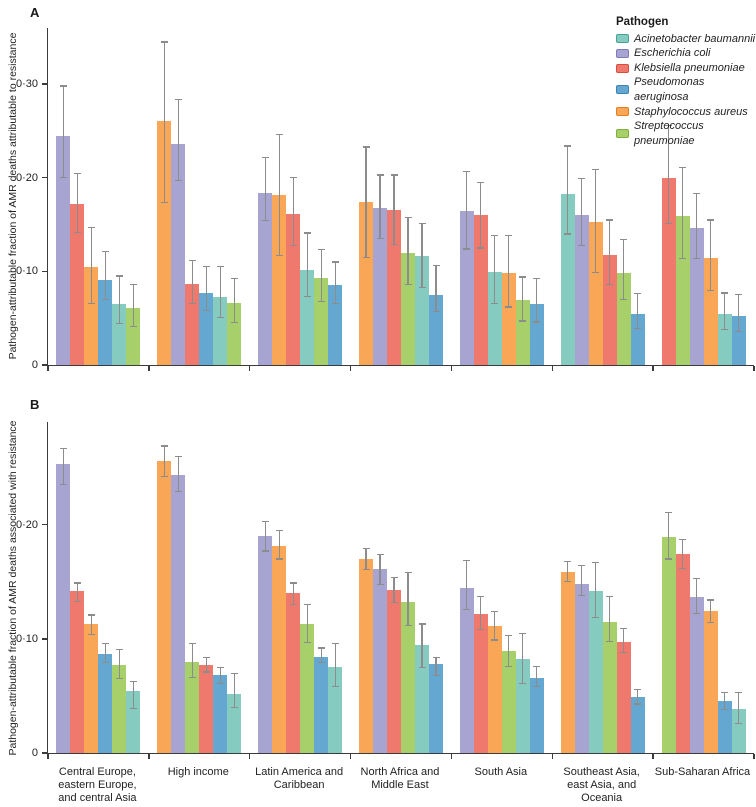 The height and width of the screenshot is (807, 756). Describe the element at coordinates (44, 639) in the screenshot. I see `y-tick-mark` at that location.